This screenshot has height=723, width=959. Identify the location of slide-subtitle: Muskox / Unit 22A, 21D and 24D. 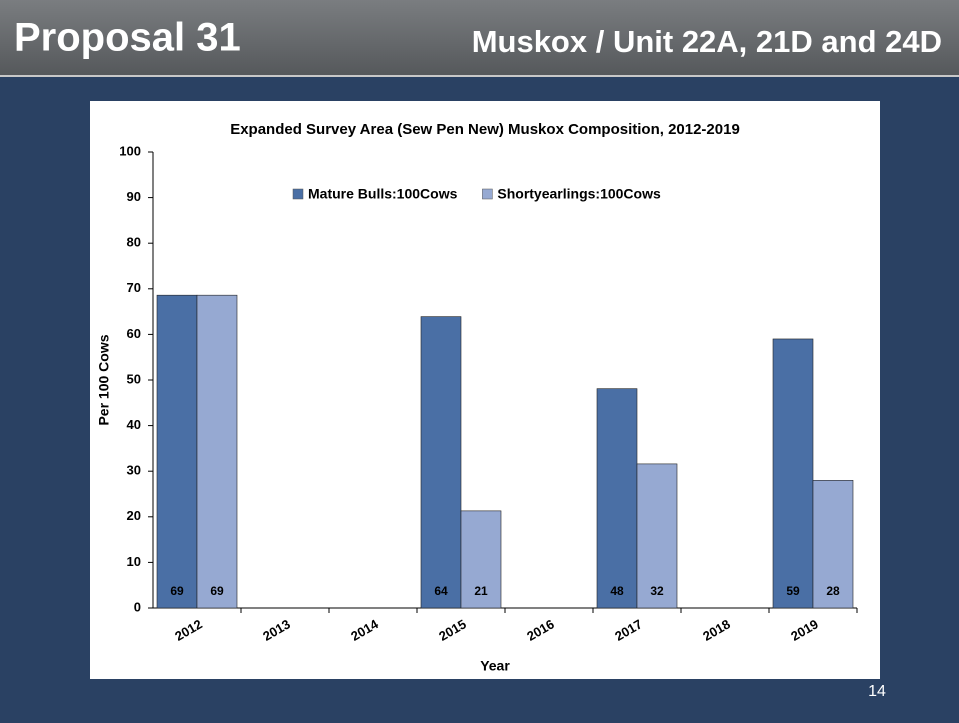
(707, 41).